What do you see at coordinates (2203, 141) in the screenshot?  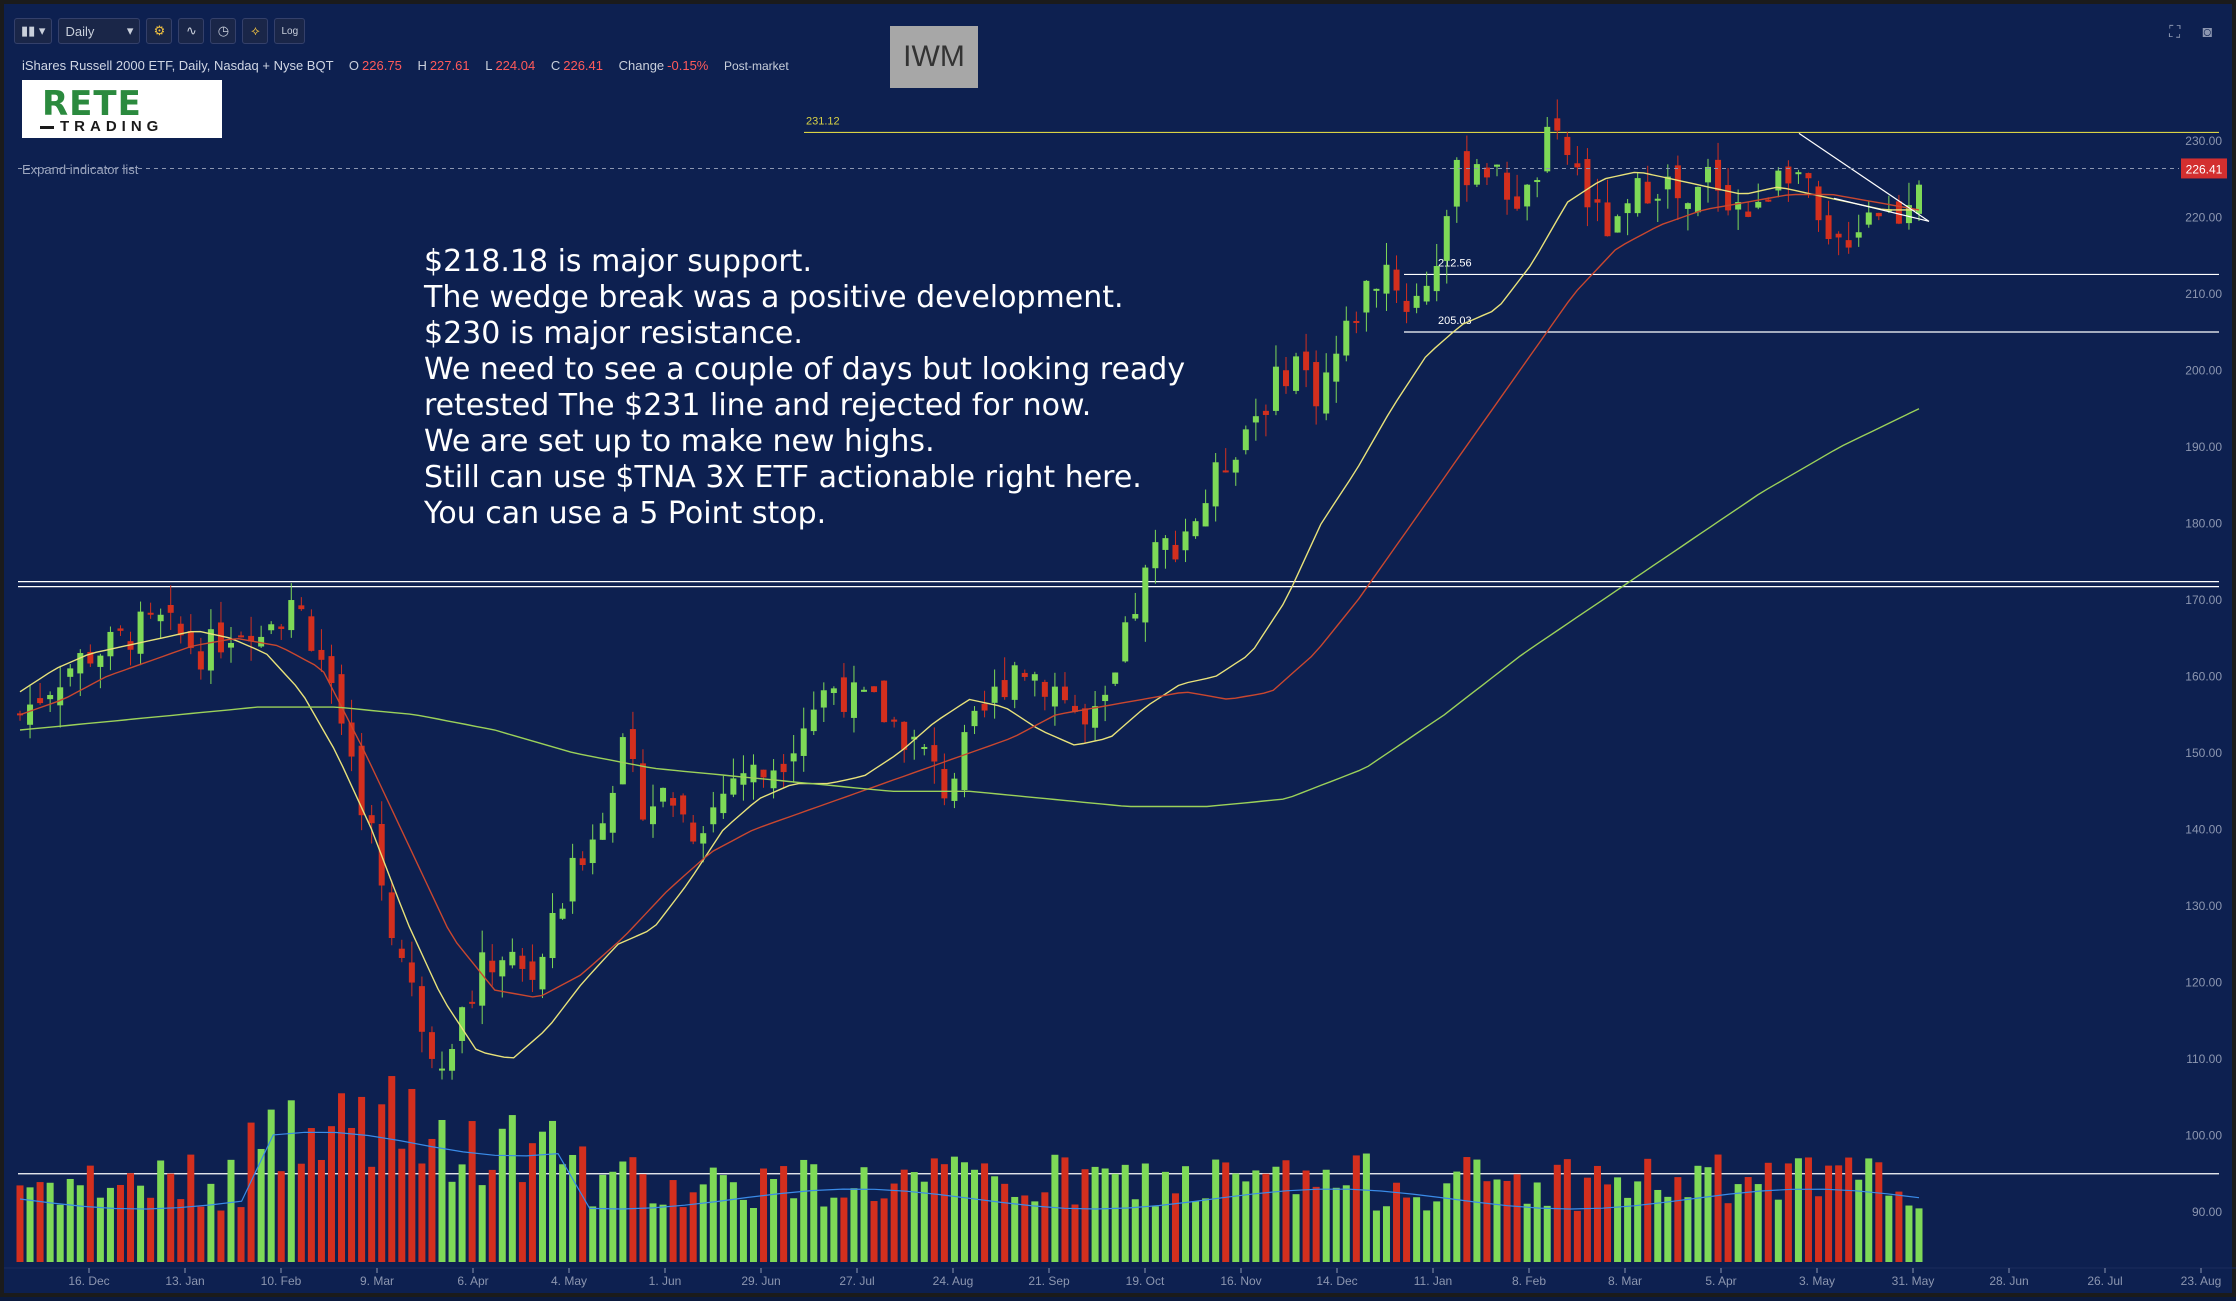 I see `y-tick-label: 230.00` at bounding box center [2203, 141].